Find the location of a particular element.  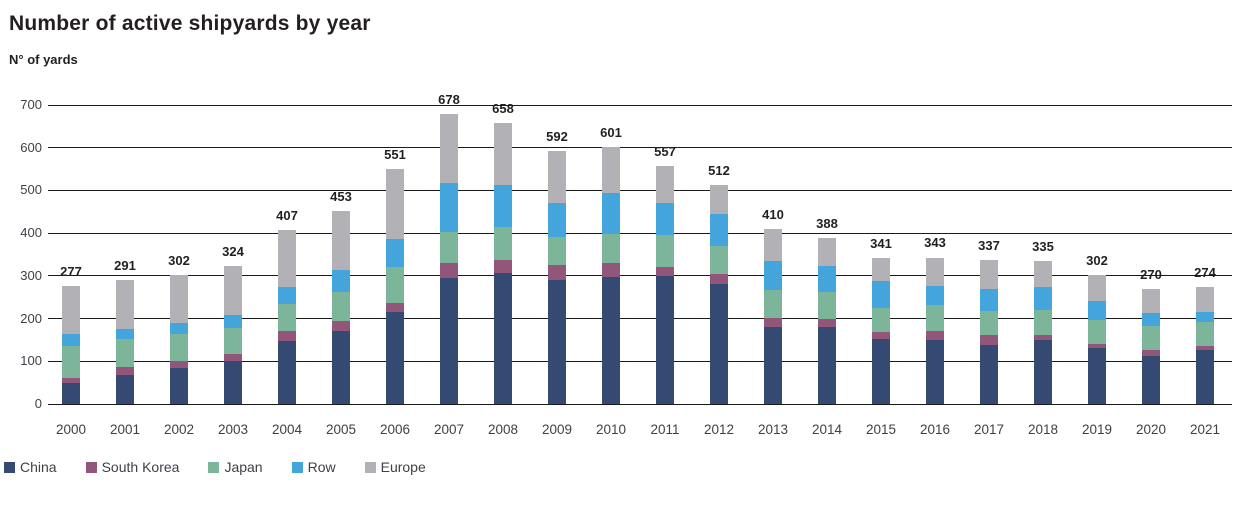

gridline-y0 is located at coordinates (640, 404).